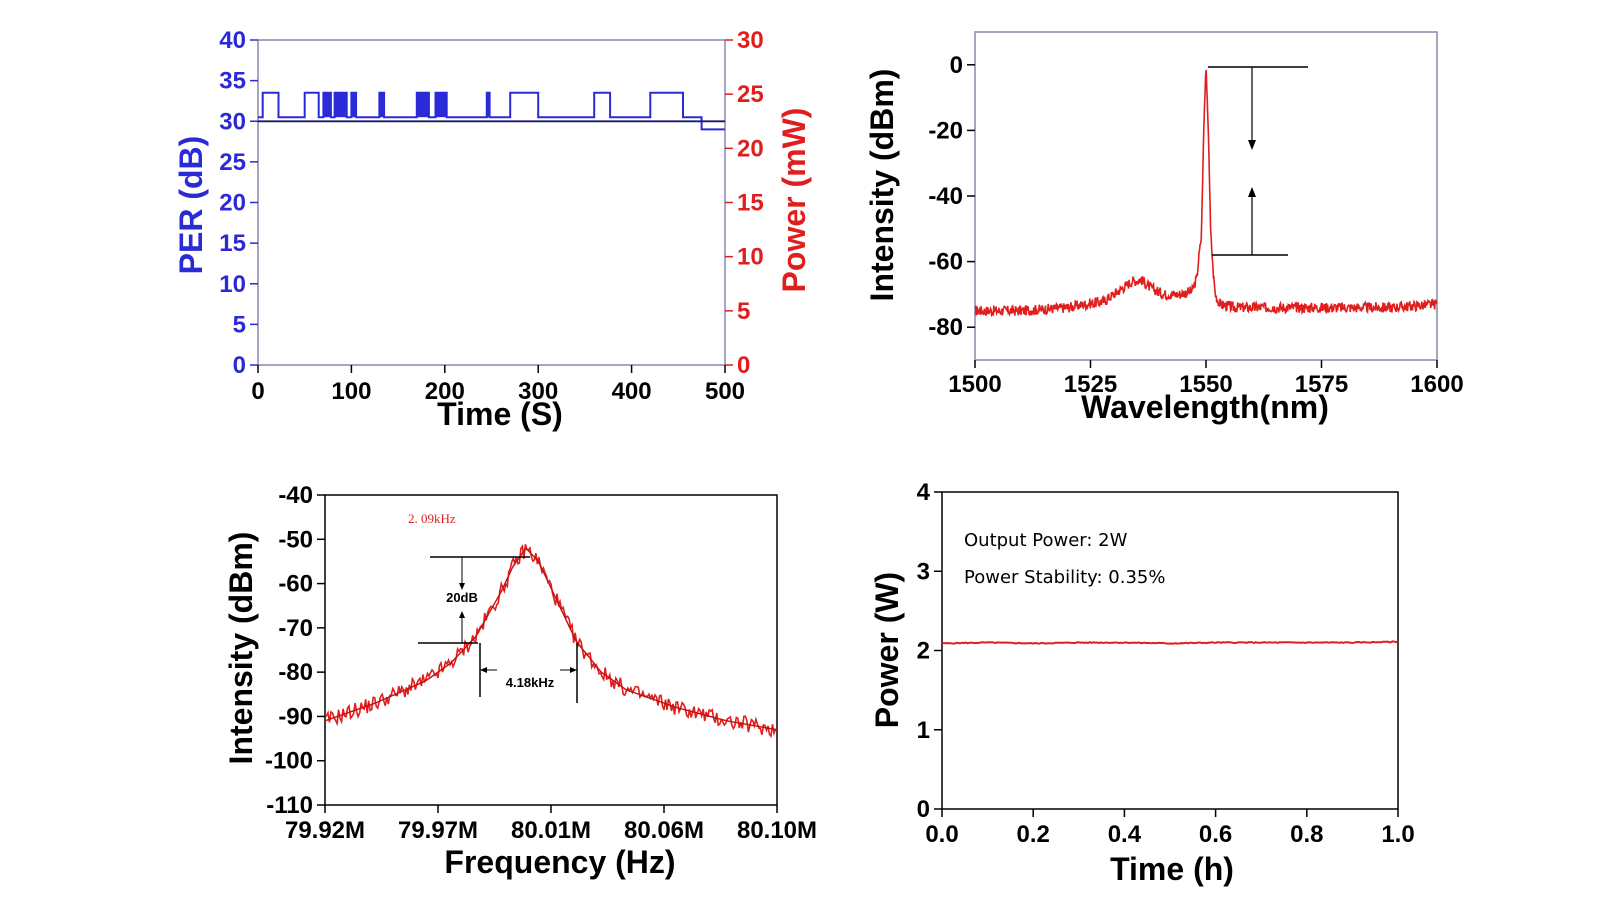  What do you see at coordinates (239, 365) in the screenshot?
I see `per-y-tick-label-0: 0` at bounding box center [239, 365].